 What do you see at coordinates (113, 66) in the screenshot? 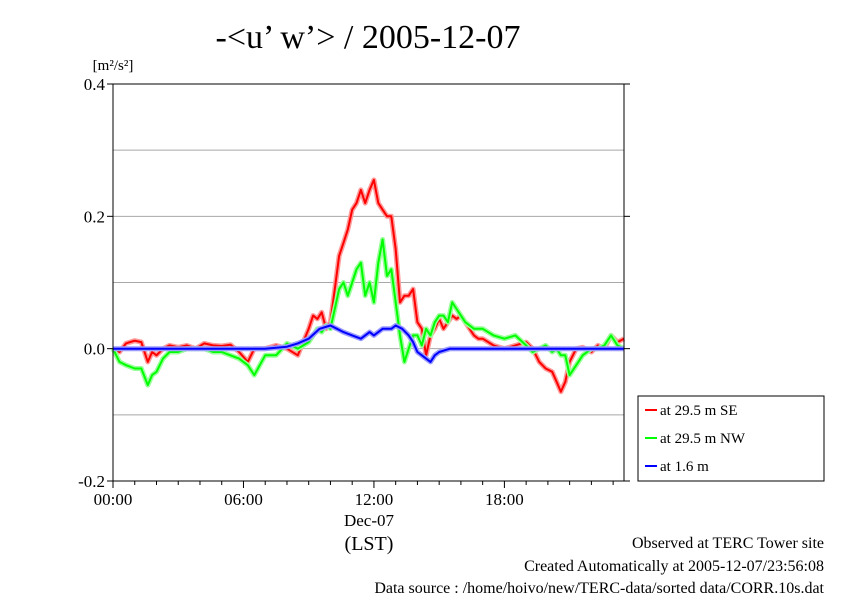
I see `y-unit-label: [m²/s²]` at bounding box center [113, 66].